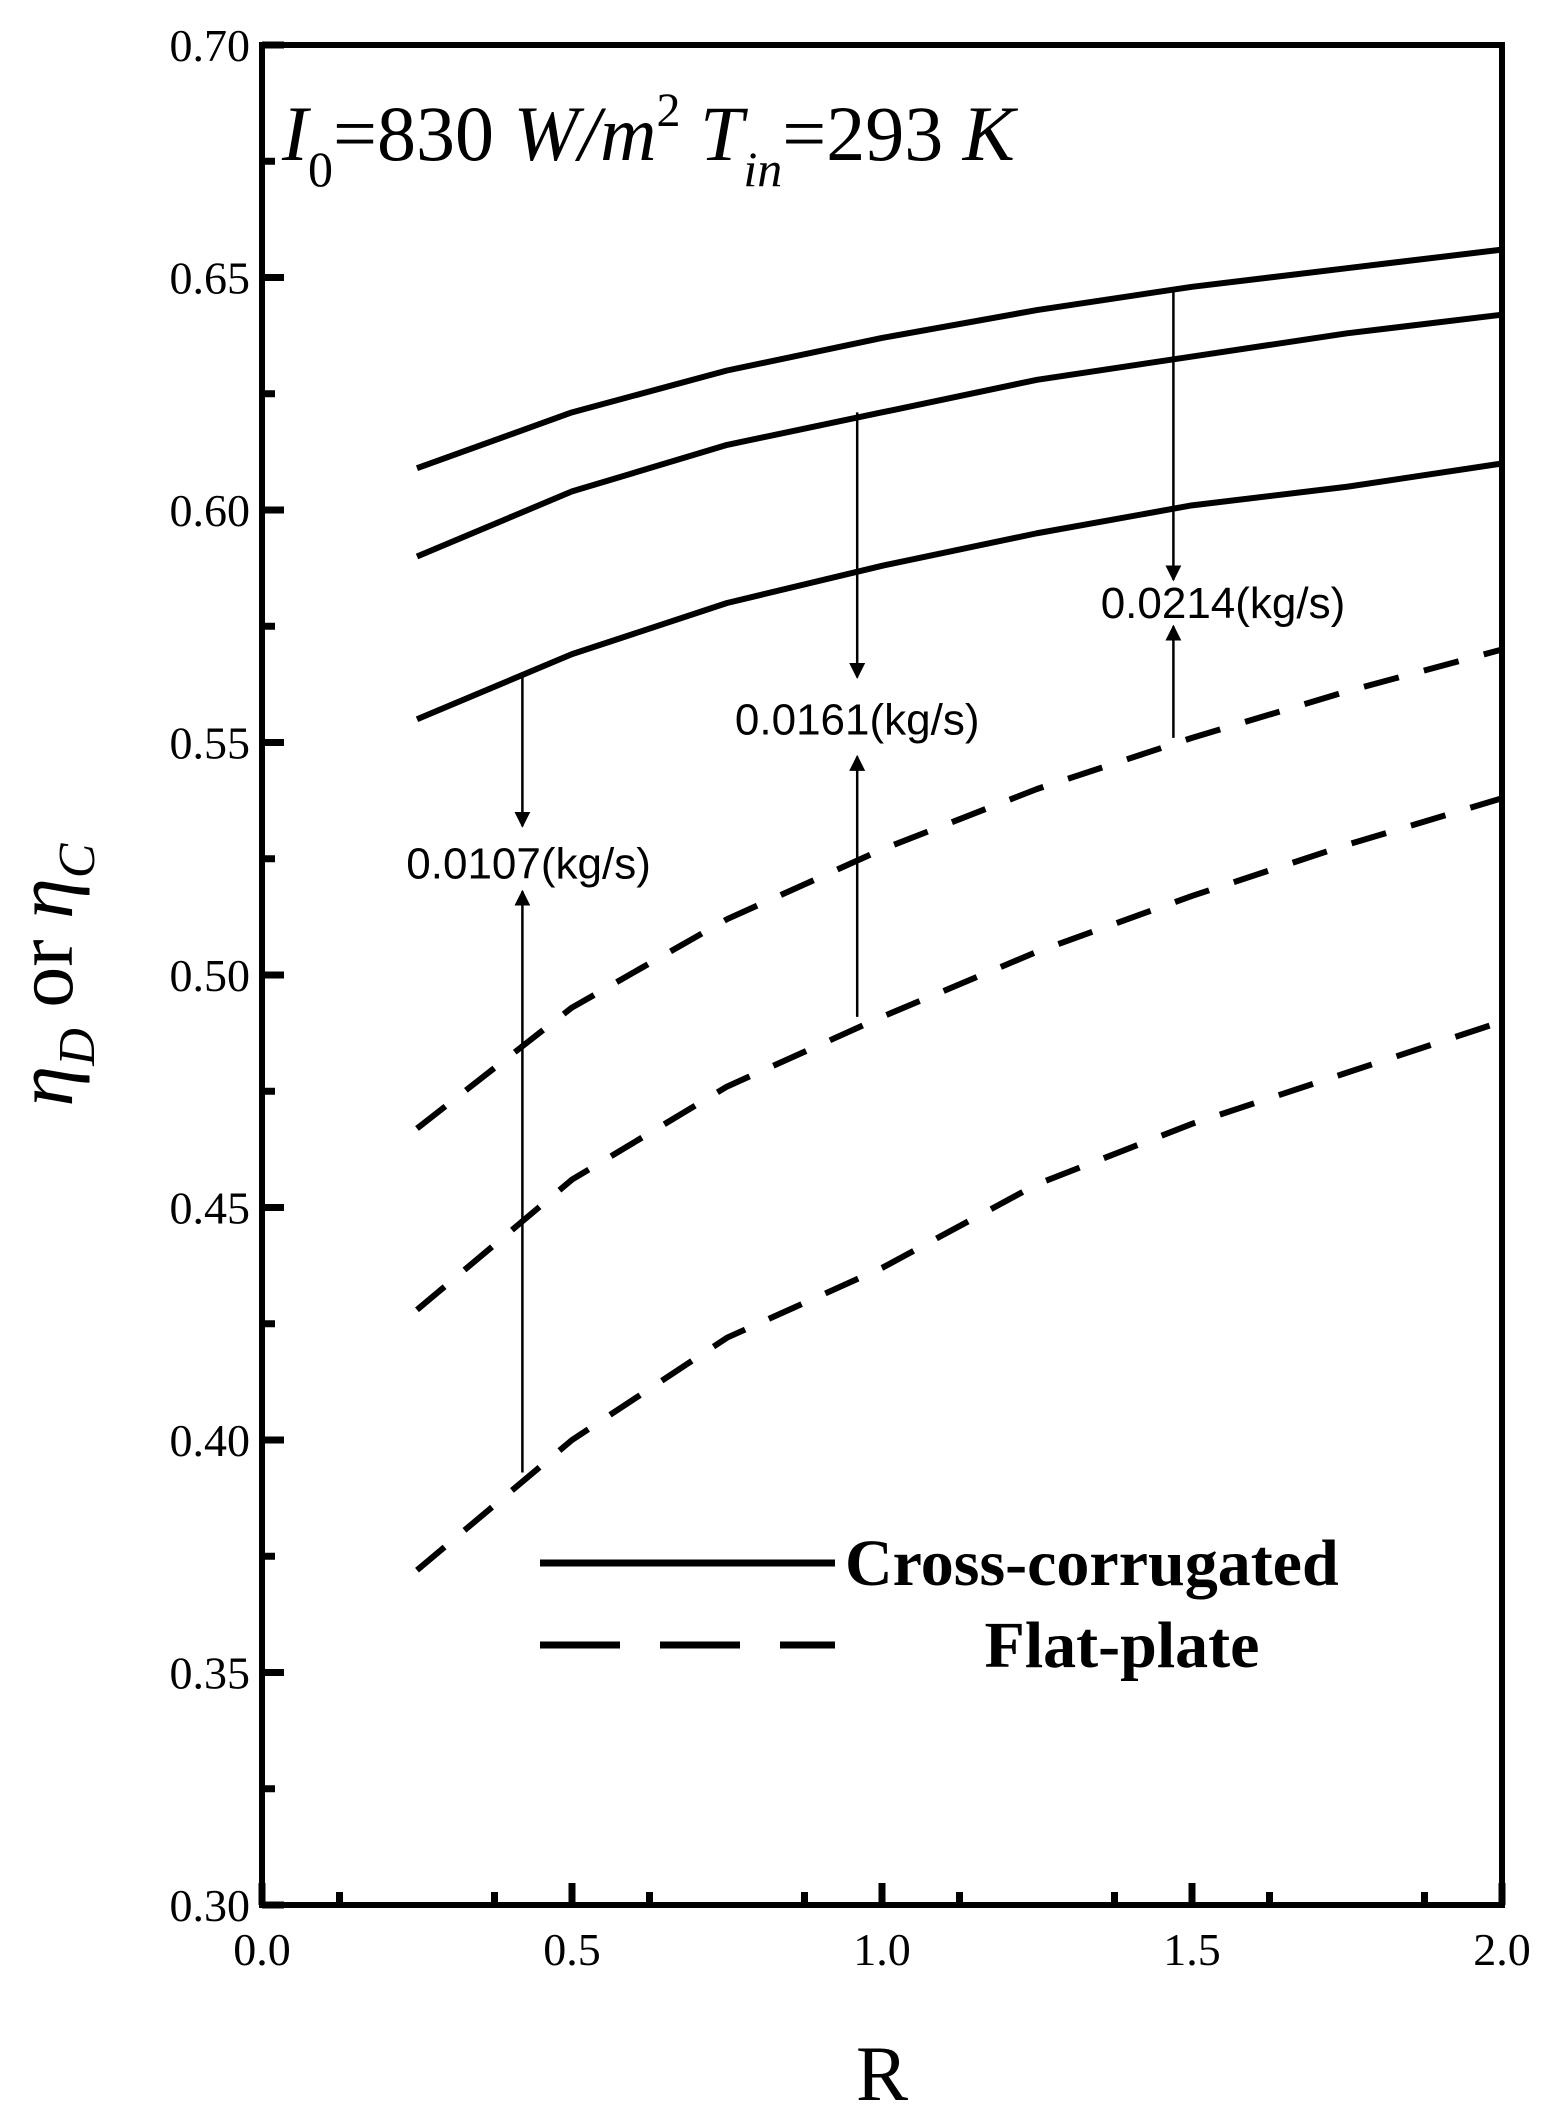 Image resolution: width=1550 pixels, height=2120 pixels. Describe the element at coordinates (210, 278) in the screenshot. I see `y-tick-label: 0.65` at that location.